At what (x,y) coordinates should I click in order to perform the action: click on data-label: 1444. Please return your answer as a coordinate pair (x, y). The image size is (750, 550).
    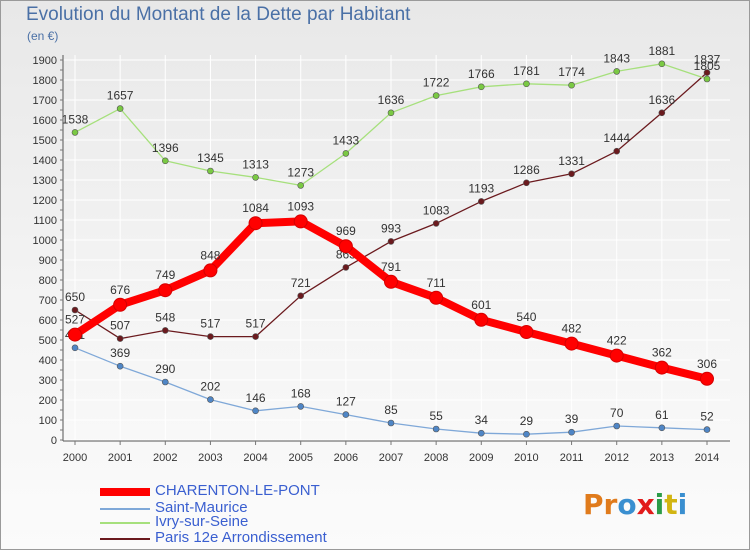
    Looking at the image, I should click on (616, 138).